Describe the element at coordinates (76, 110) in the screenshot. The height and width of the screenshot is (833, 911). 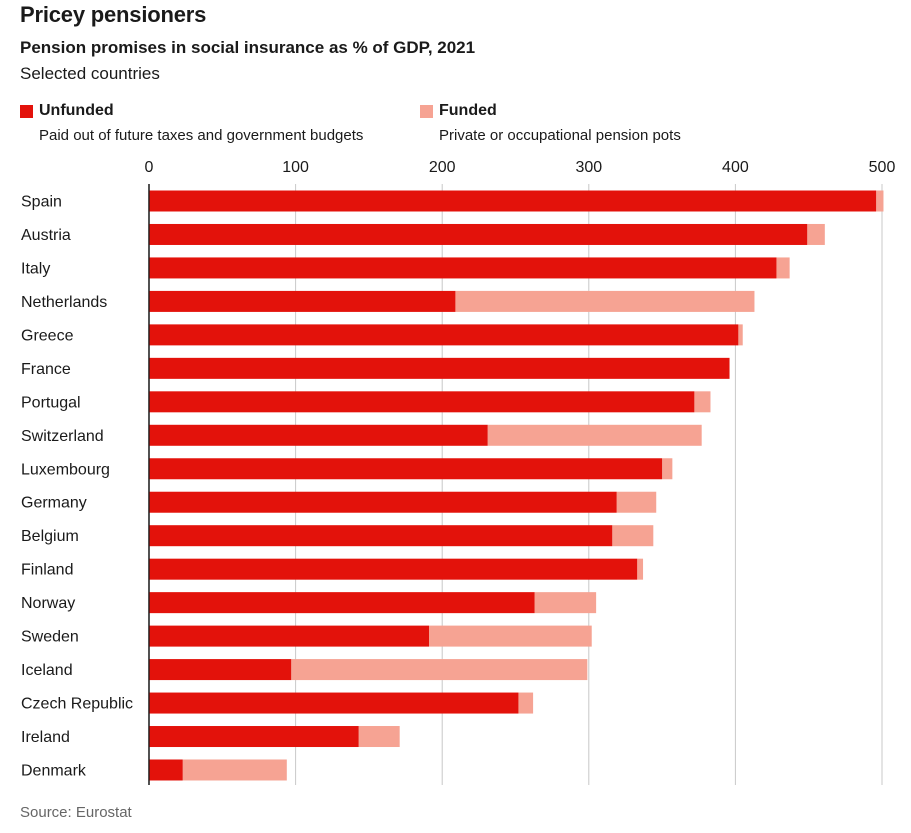
I see `legend-label-unfunded: Unfunded` at that location.